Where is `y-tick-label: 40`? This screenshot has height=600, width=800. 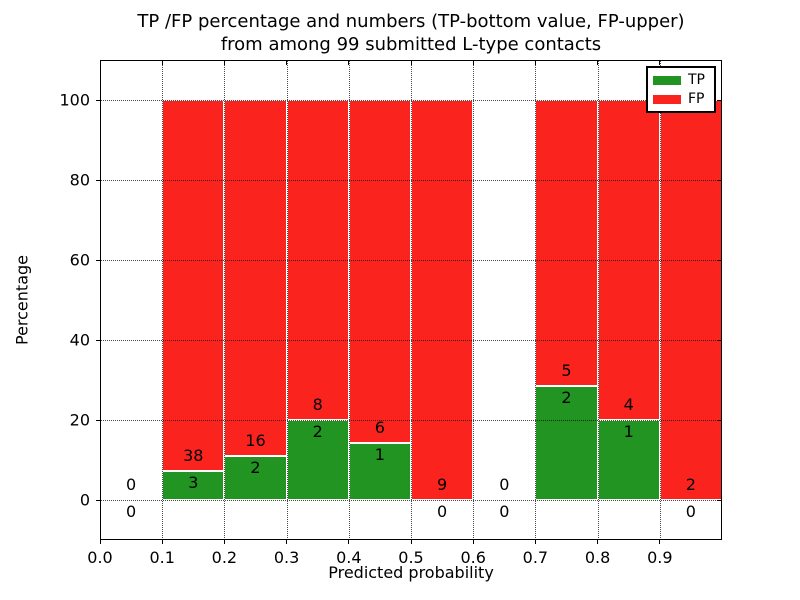
y-tick-label: 40 is located at coordinates (79, 340).